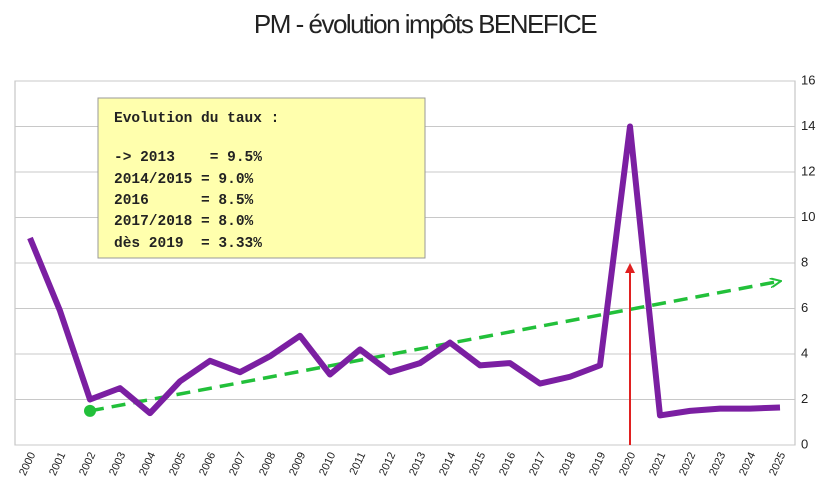 This screenshot has width=835, height=491. What do you see at coordinates (687, 463) in the screenshot?
I see `x-tick-label: 2022` at bounding box center [687, 463].